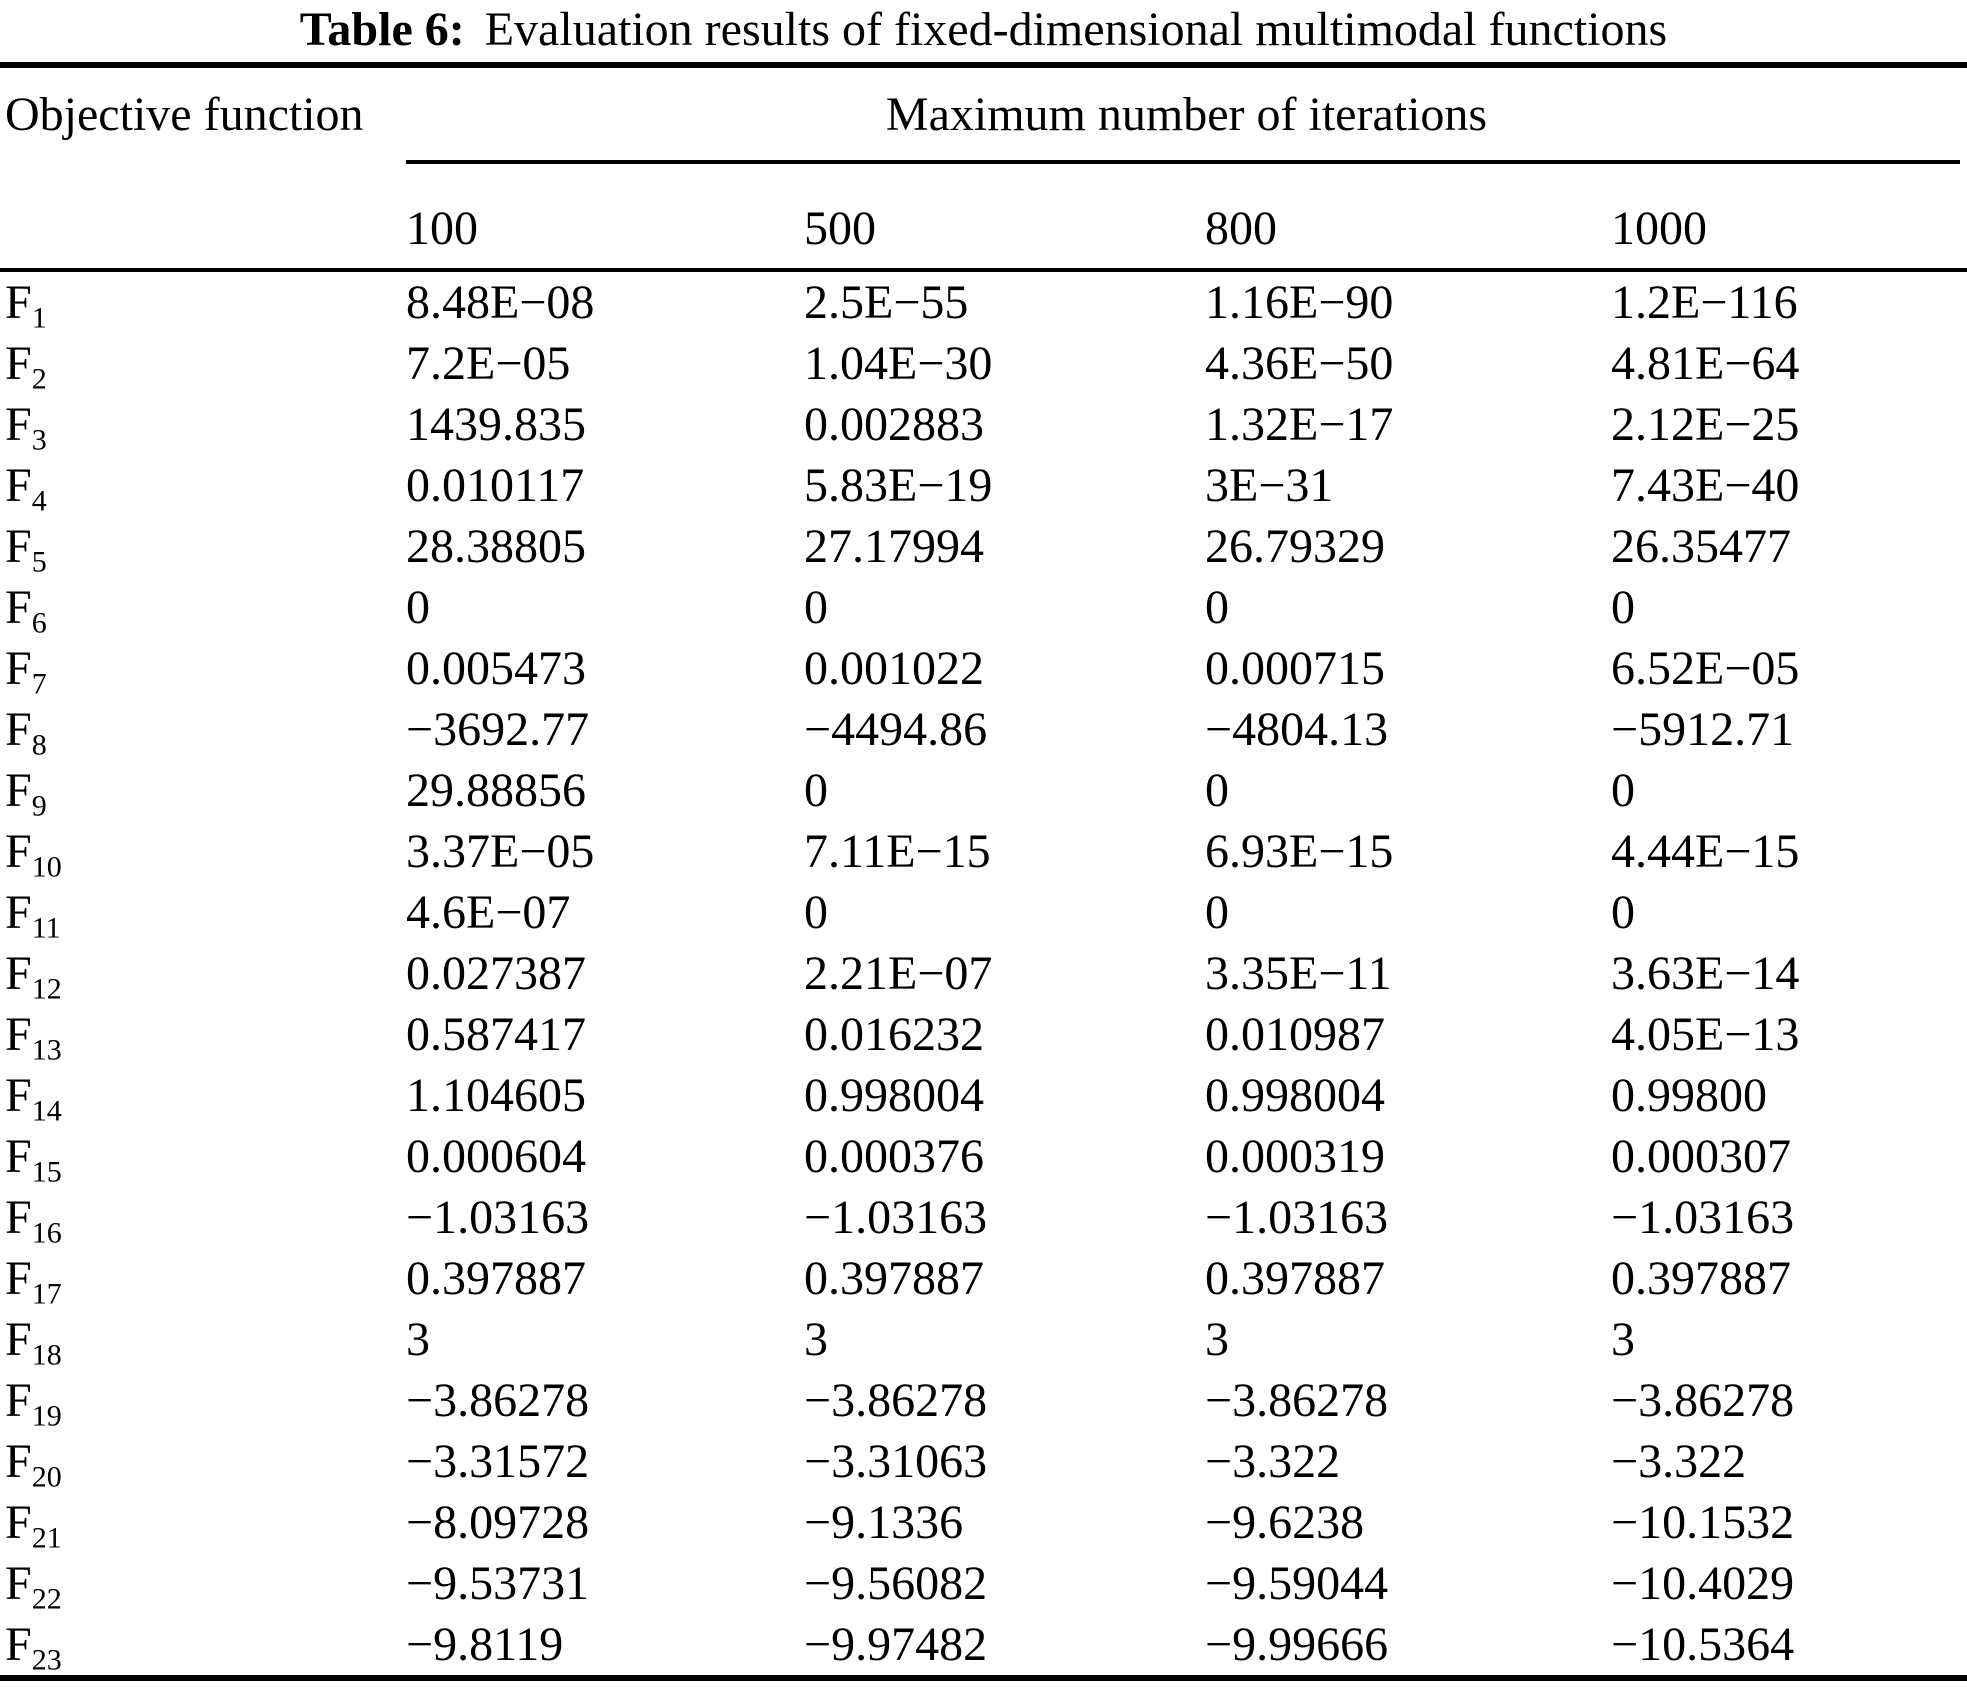 The width and height of the screenshot is (1967, 1696). I want to click on row-label: F16, so click(203, 1217).